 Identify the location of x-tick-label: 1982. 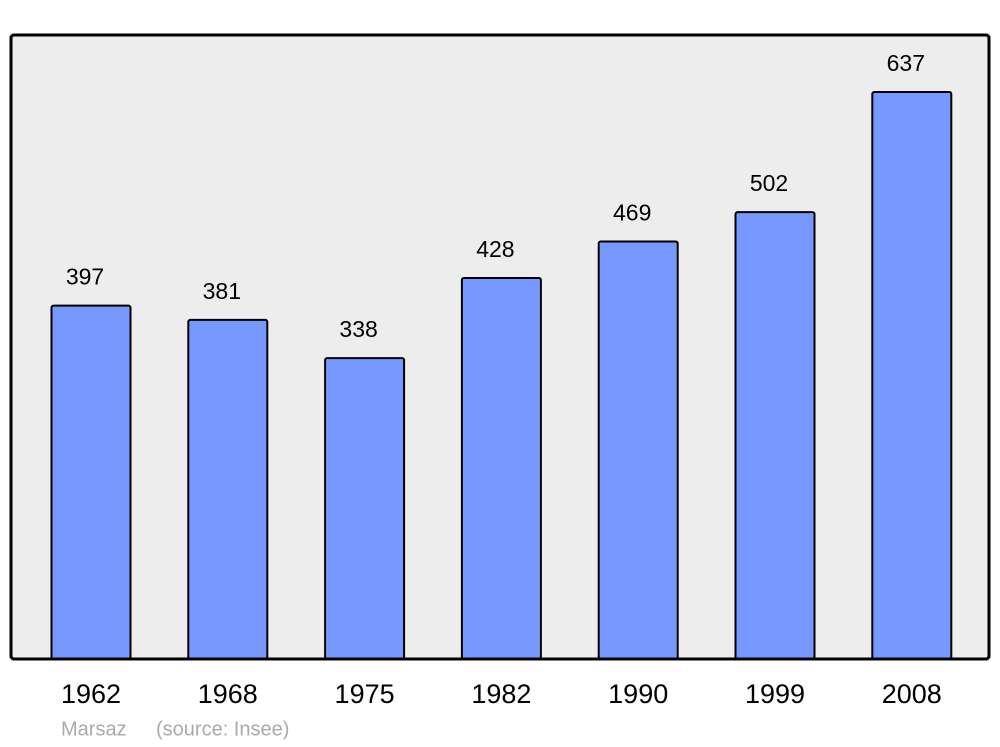
(501, 694).